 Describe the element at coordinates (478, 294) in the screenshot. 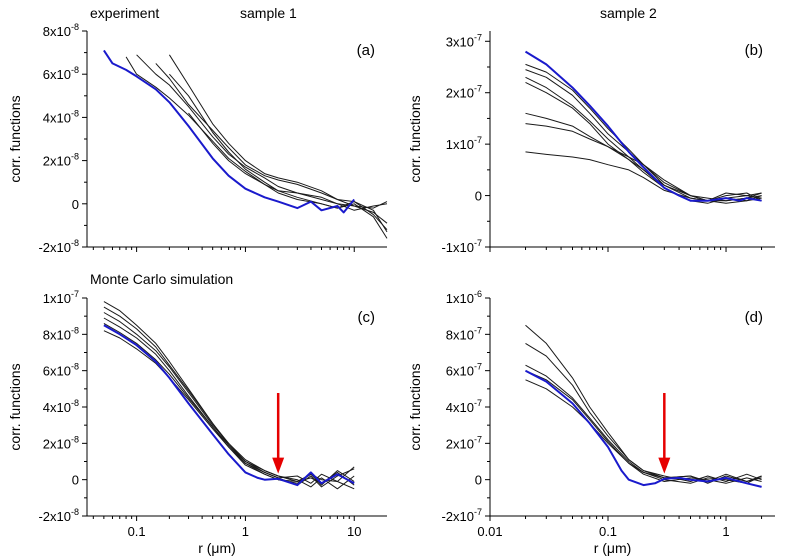

I see `y-tick-exponent: -6` at that location.